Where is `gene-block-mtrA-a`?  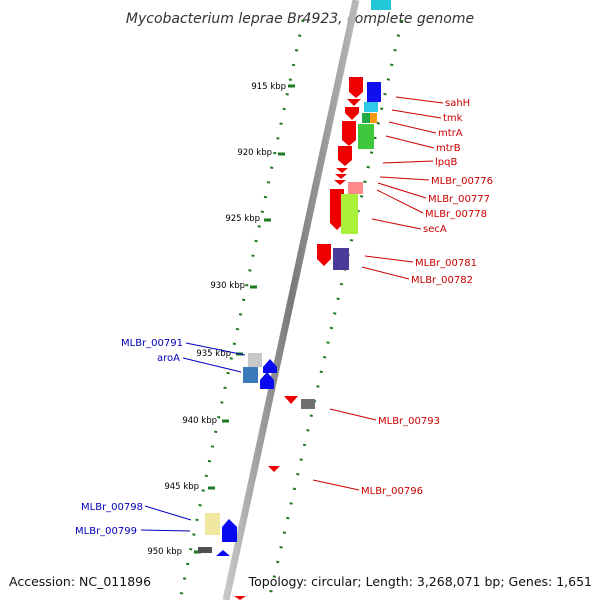 gene-block-mtrA-a is located at coordinates (366, 118).